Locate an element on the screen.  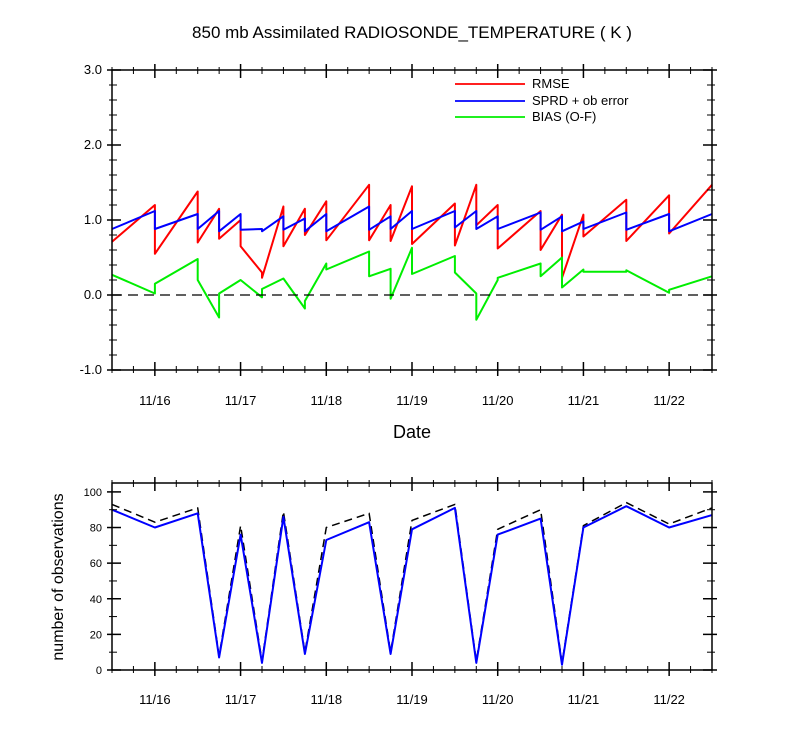
top-series-group is located at coordinates (412, 252).